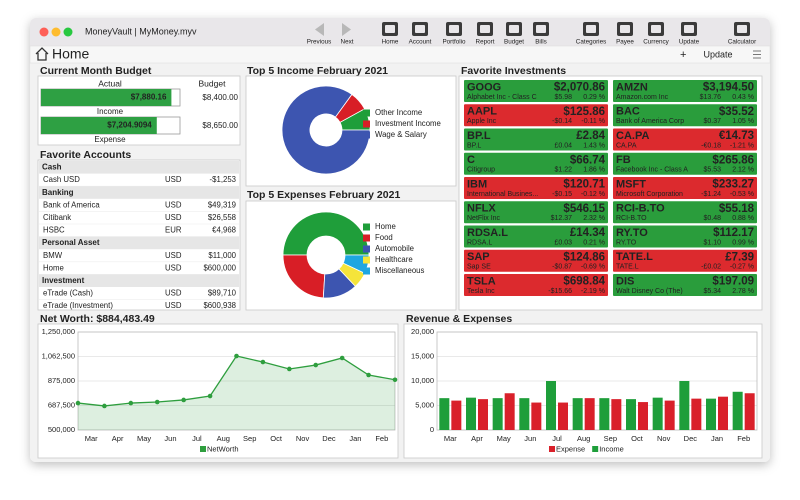 Image resolution: width=800 pixels, height=500 pixels. I want to click on toolbar-button: Update, so click(689, 34).